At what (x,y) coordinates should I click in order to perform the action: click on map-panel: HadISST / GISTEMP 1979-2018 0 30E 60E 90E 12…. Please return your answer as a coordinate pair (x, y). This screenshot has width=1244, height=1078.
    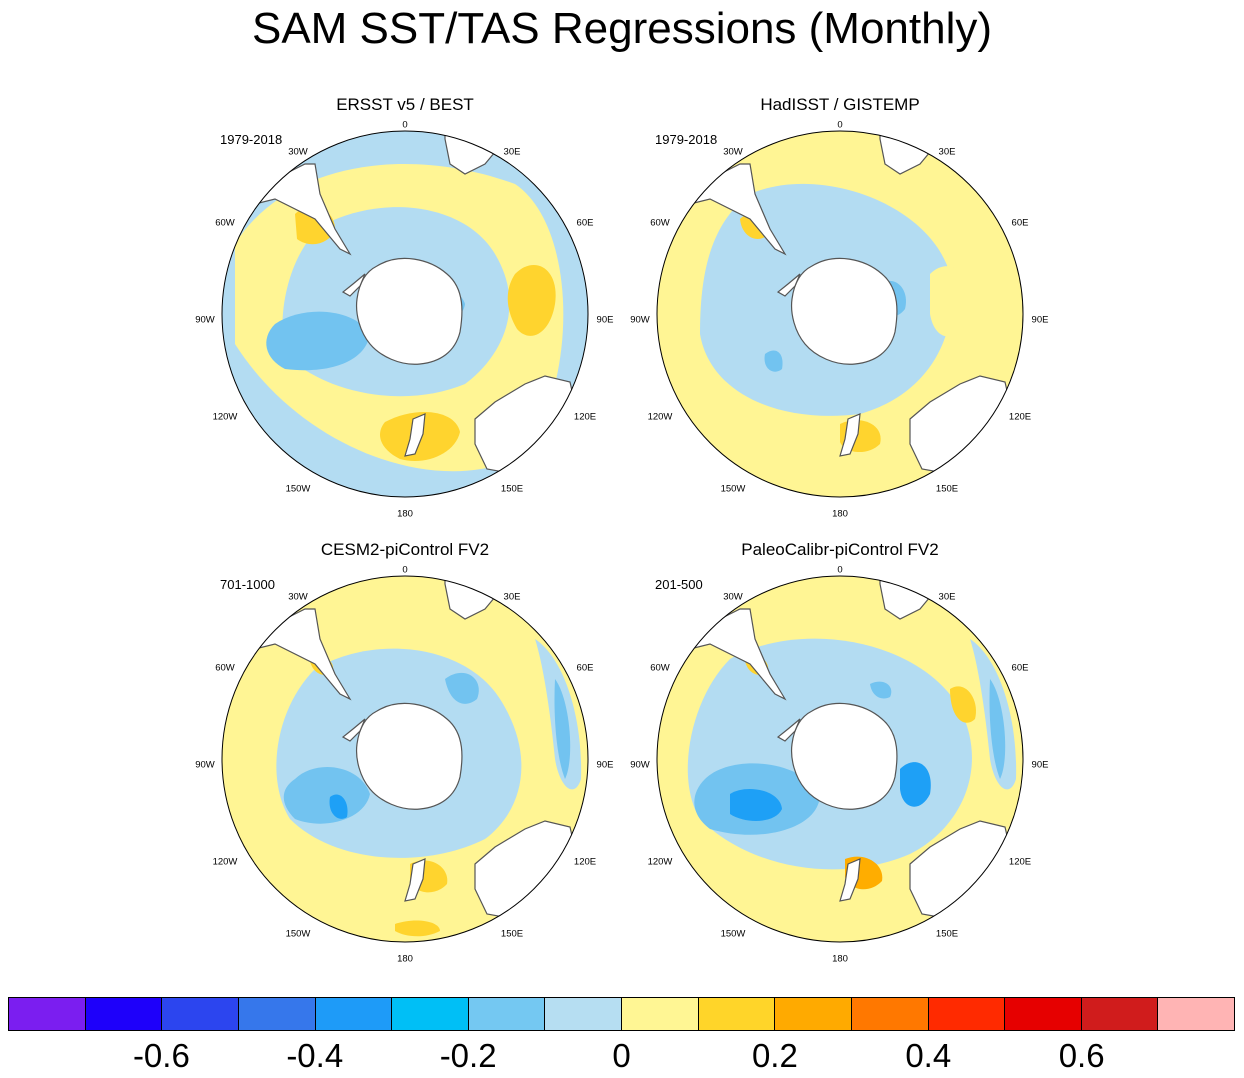
    Looking at the image, I should click on (839, 307).